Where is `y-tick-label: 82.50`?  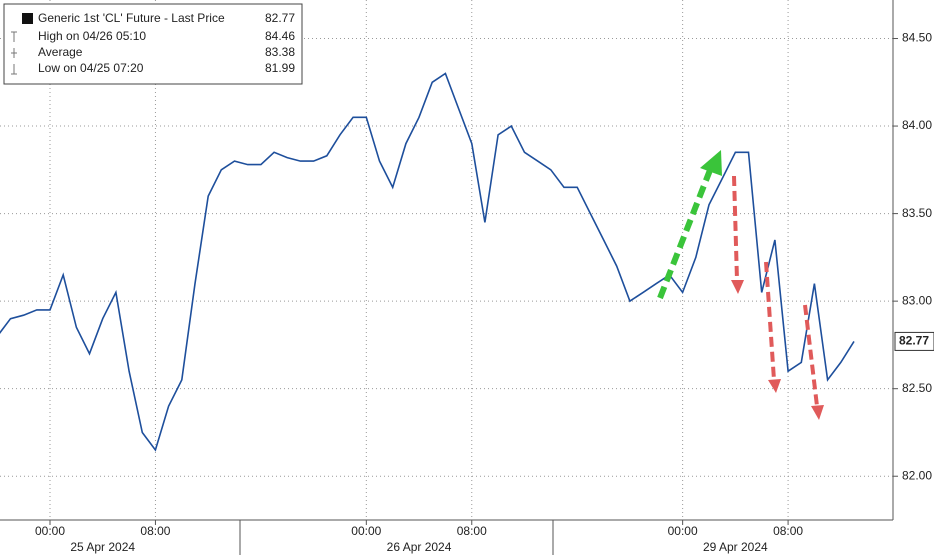 y-tick-label: 82.50 is located at coordinates (917, 388).